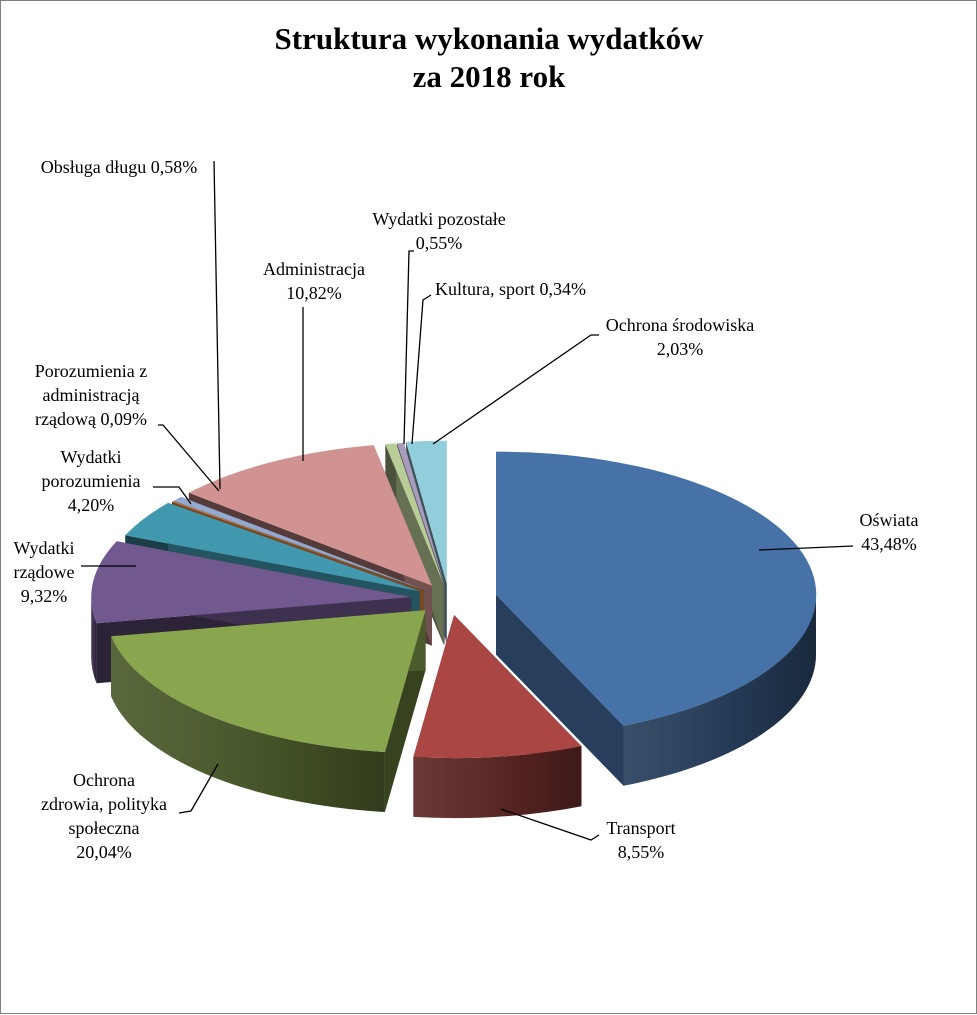  What do you see at coordinates (104, 828) in the screenshot?
I see `data-label-line: społeczna` at bounding box center [104, 828].